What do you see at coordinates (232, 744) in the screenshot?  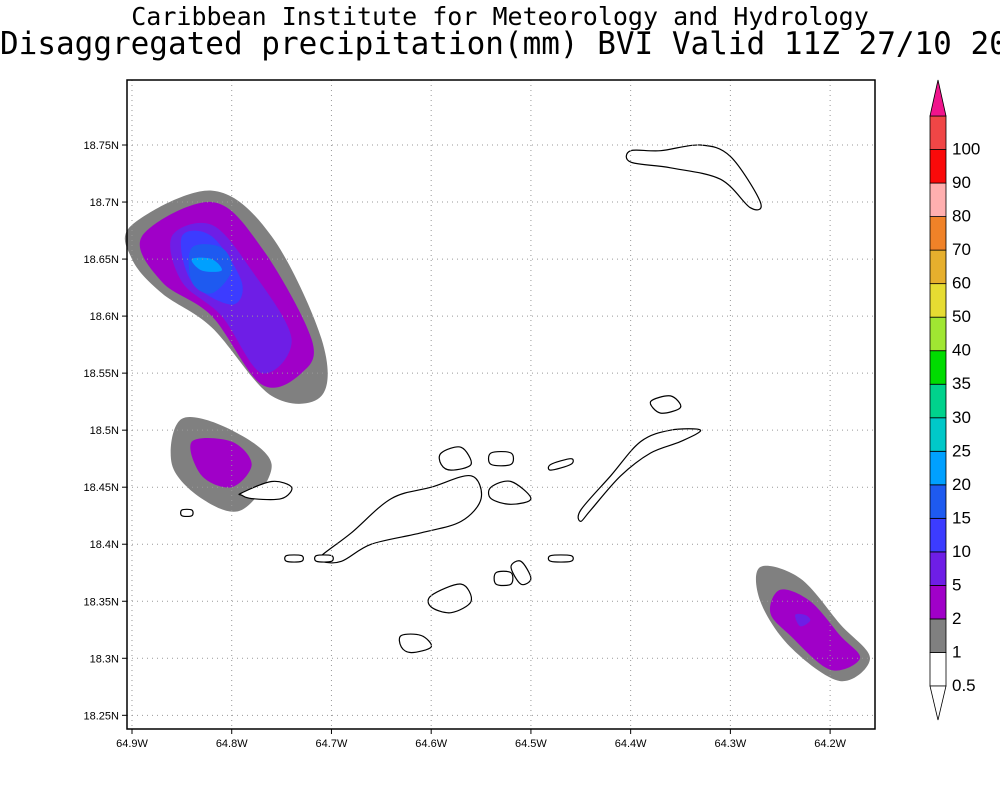 I see `x-tick-label: 64.8W` at bounding box center [232, 744].